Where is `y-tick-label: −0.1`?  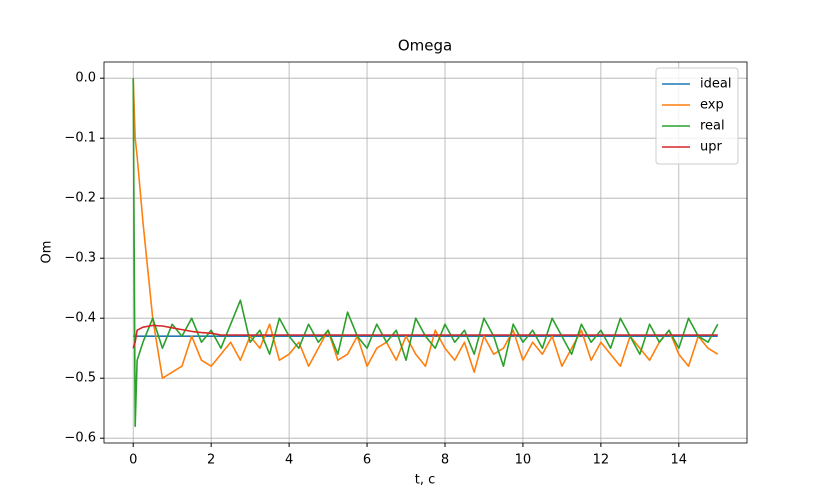 y-tick-label: −0.1 is located at coordinates (80, 138).